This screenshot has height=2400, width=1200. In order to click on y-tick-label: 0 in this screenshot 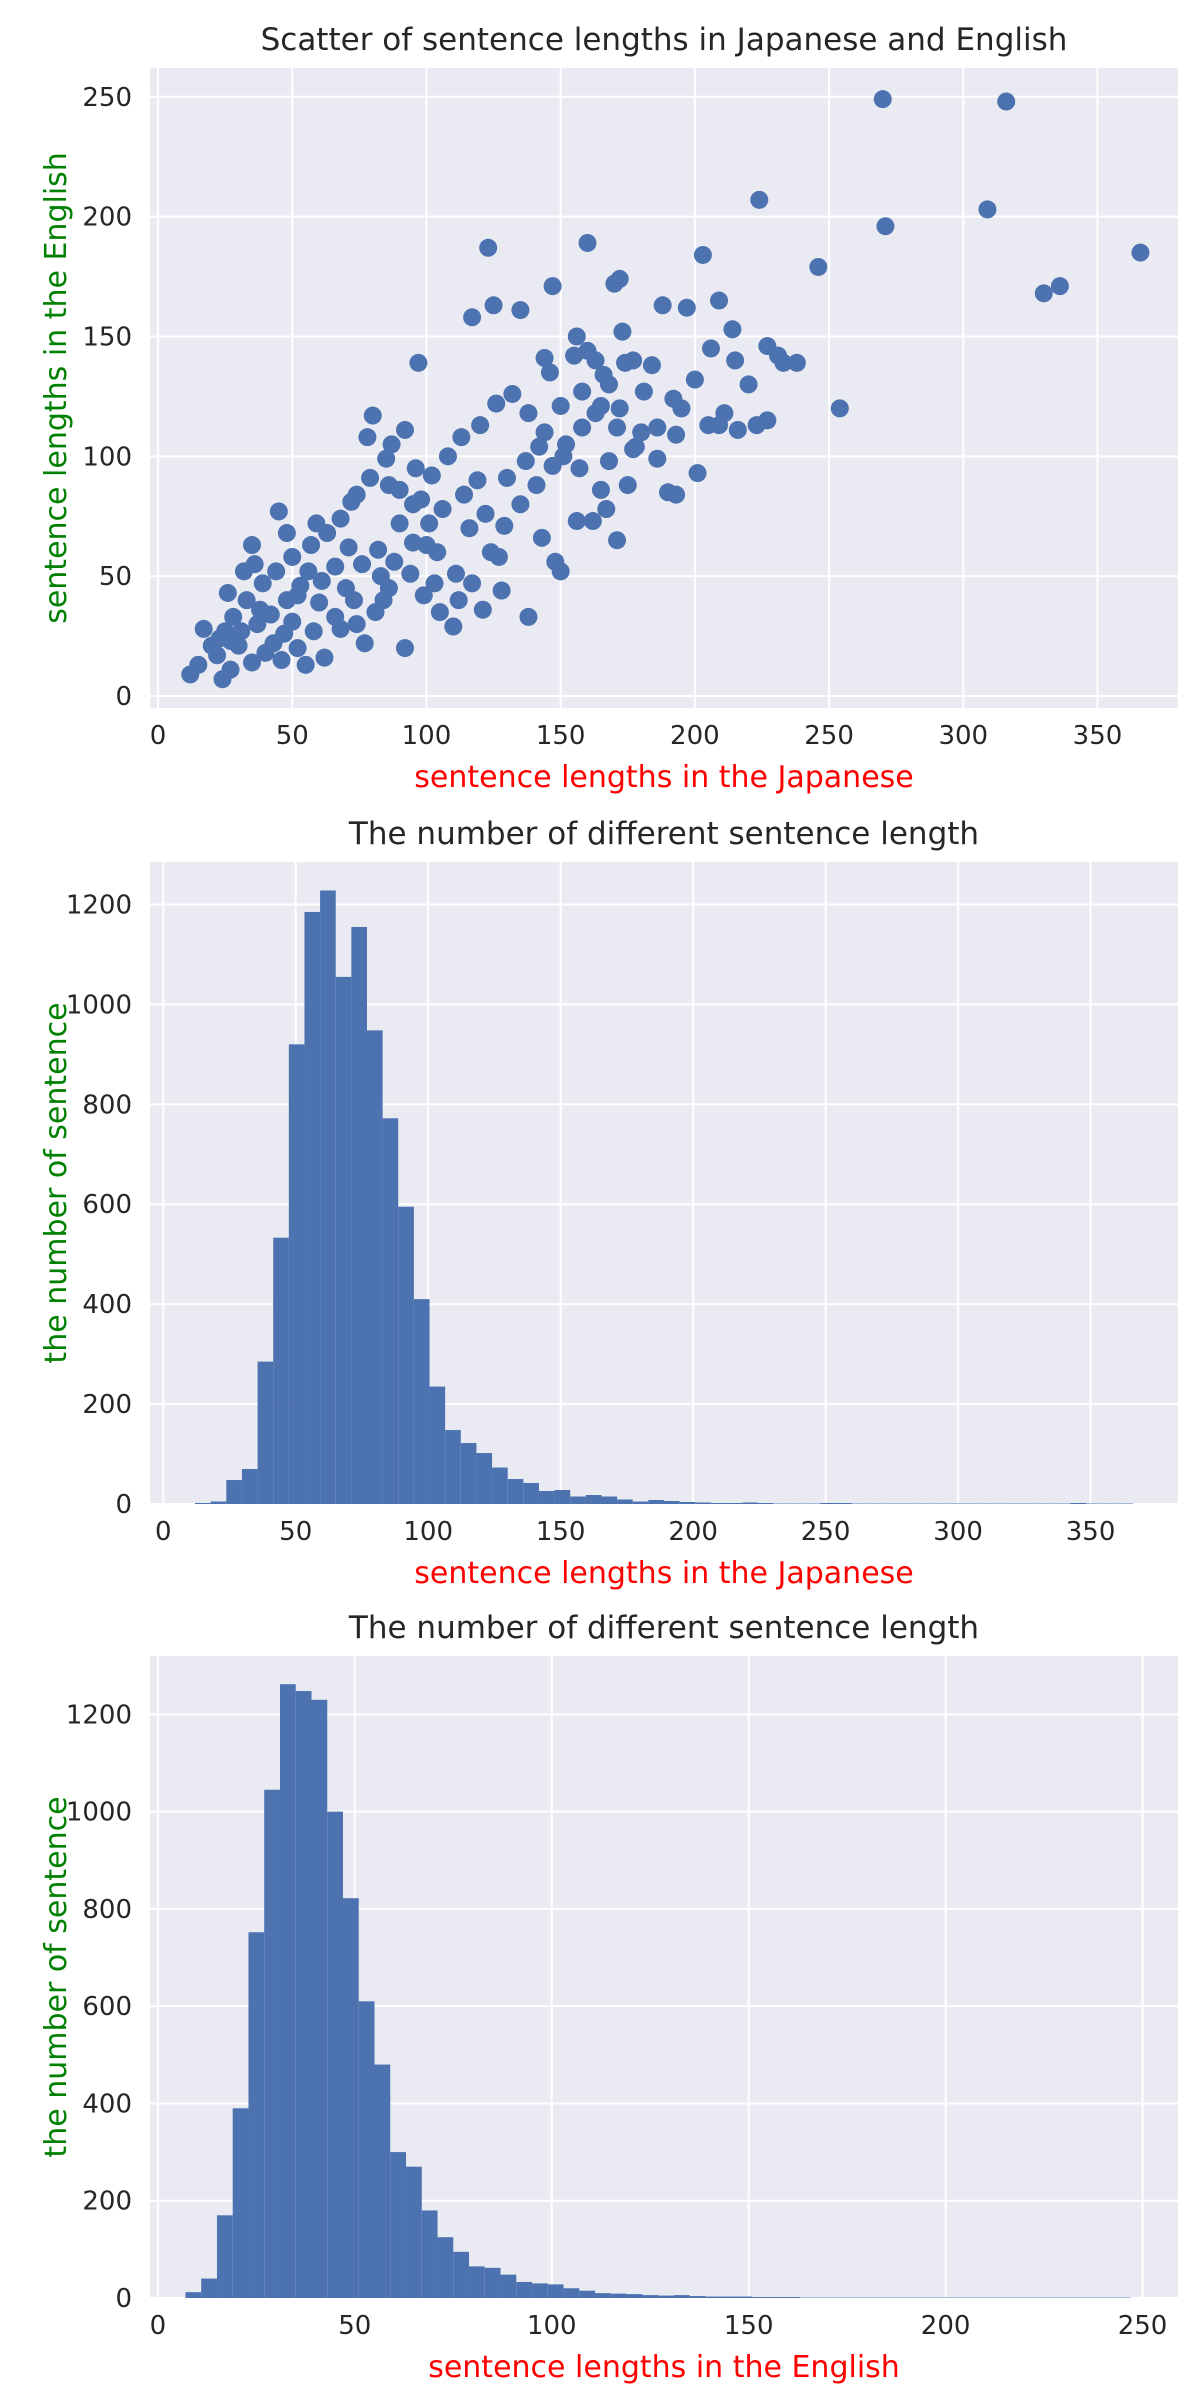, I will do `click(123, 1505)`.